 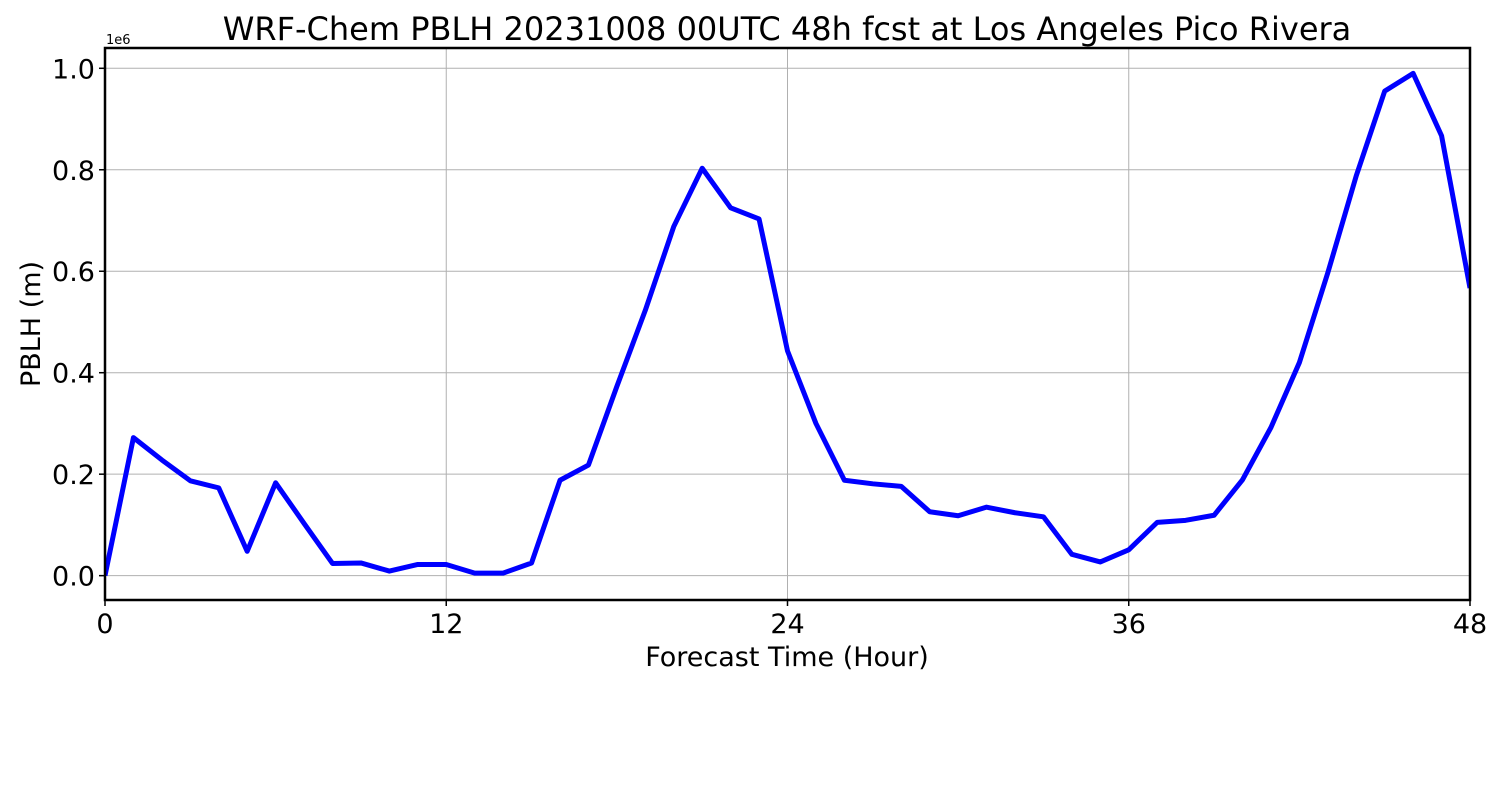 What do you see at coordinates (446, 624) in the screenshot?
I see `x-tick-label: 12` at bounding box center [446, 624].